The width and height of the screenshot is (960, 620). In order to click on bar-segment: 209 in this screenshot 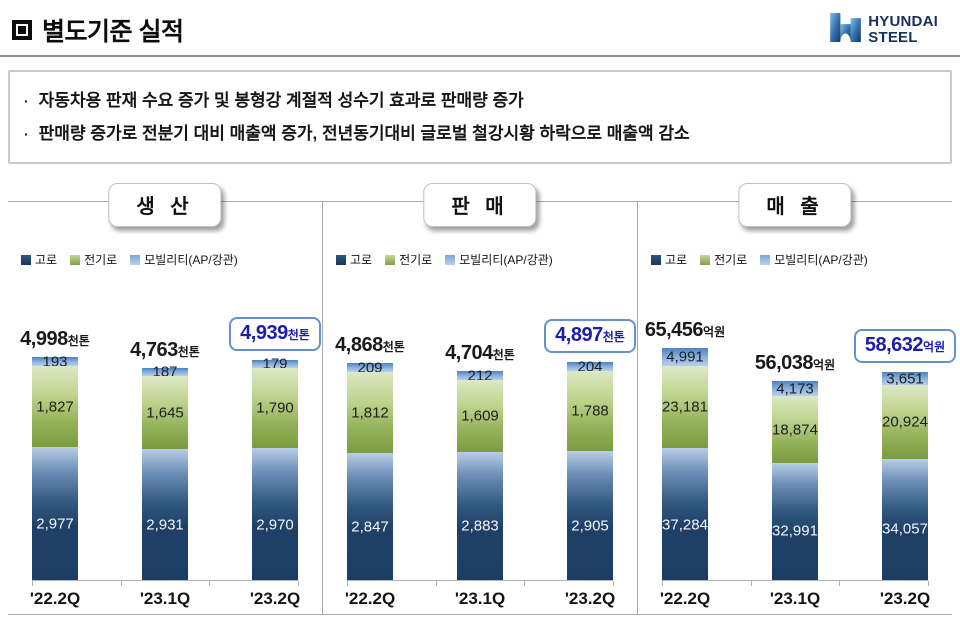, I will do `click(370, 367)`.